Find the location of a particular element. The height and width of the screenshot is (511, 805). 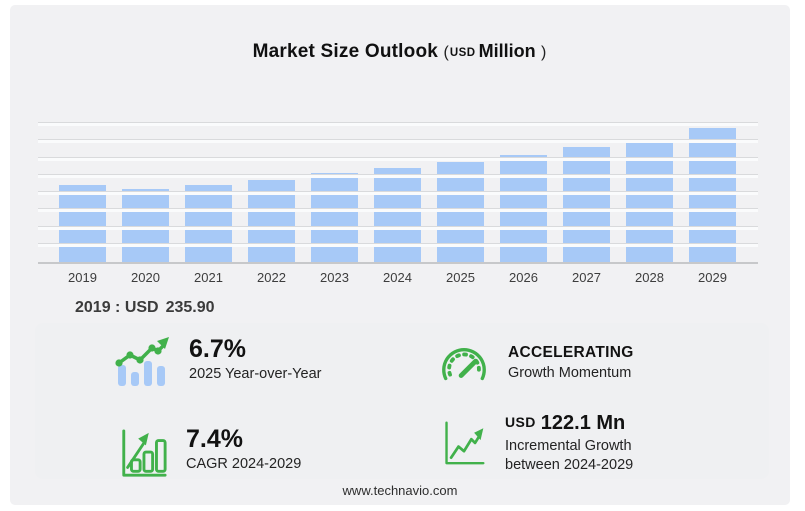

x-axis-label: 2027 is located at coordinates (586, 277).